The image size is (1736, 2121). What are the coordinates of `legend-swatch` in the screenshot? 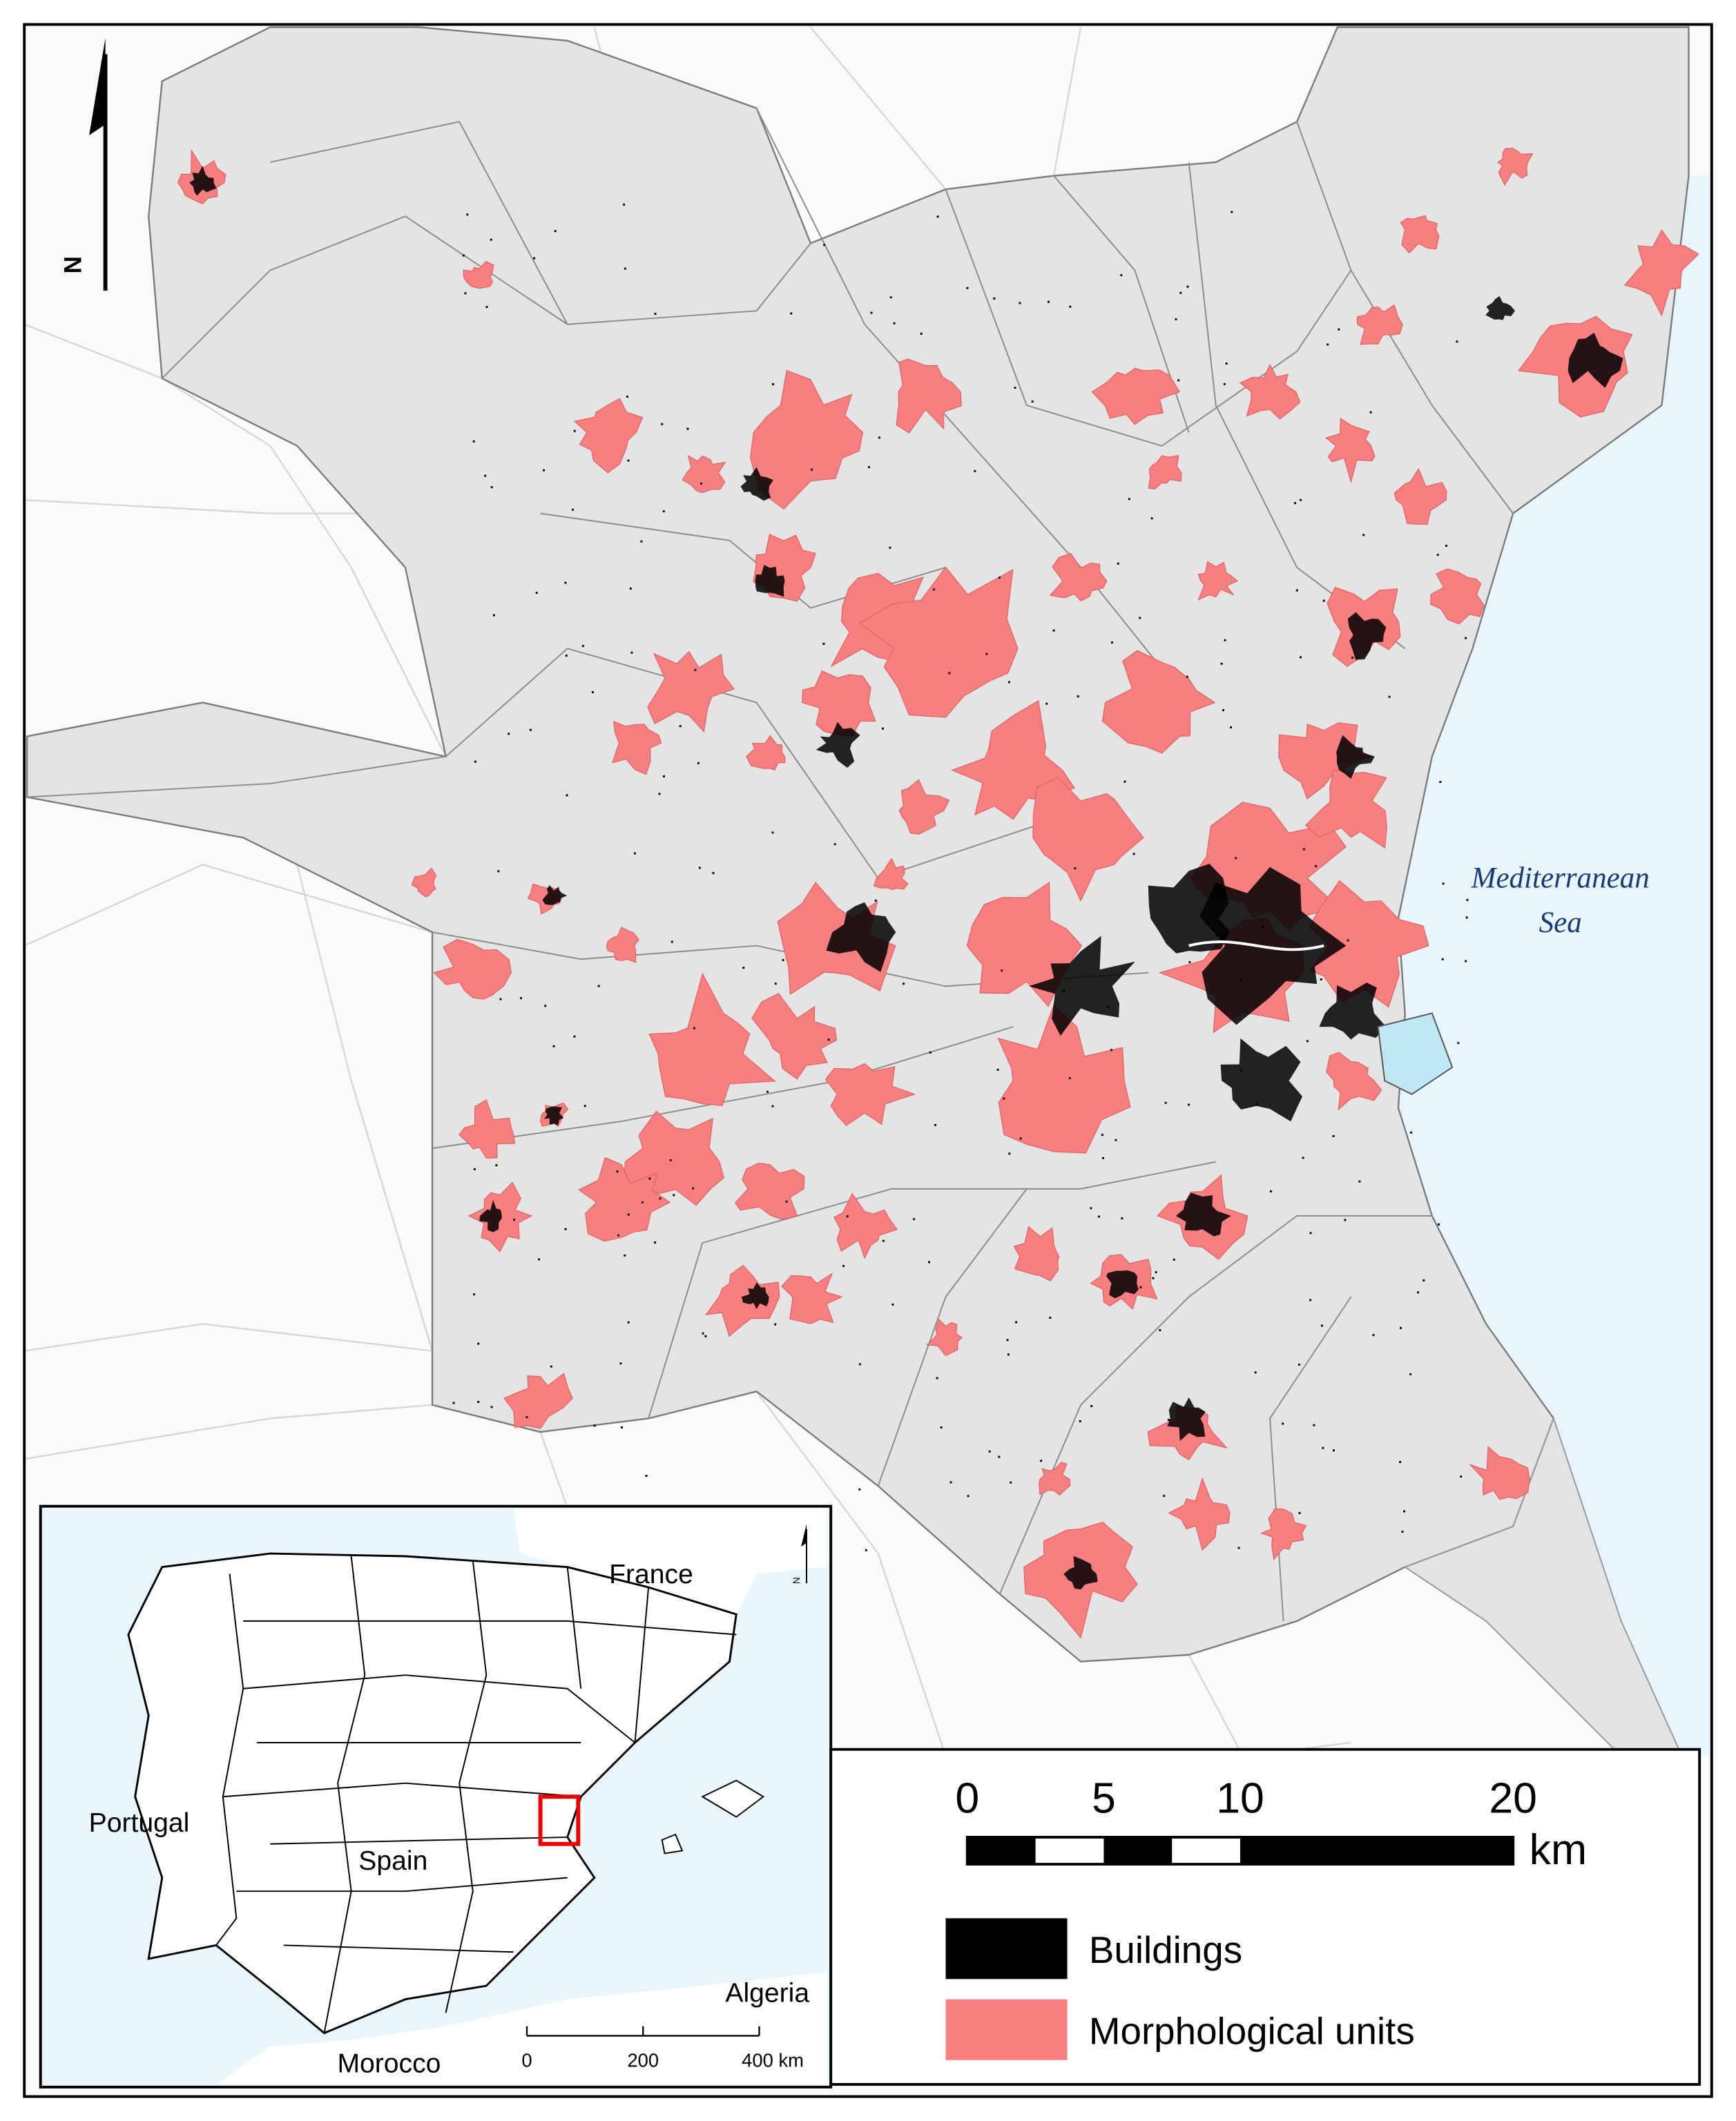 It's located at (1006, 2029).